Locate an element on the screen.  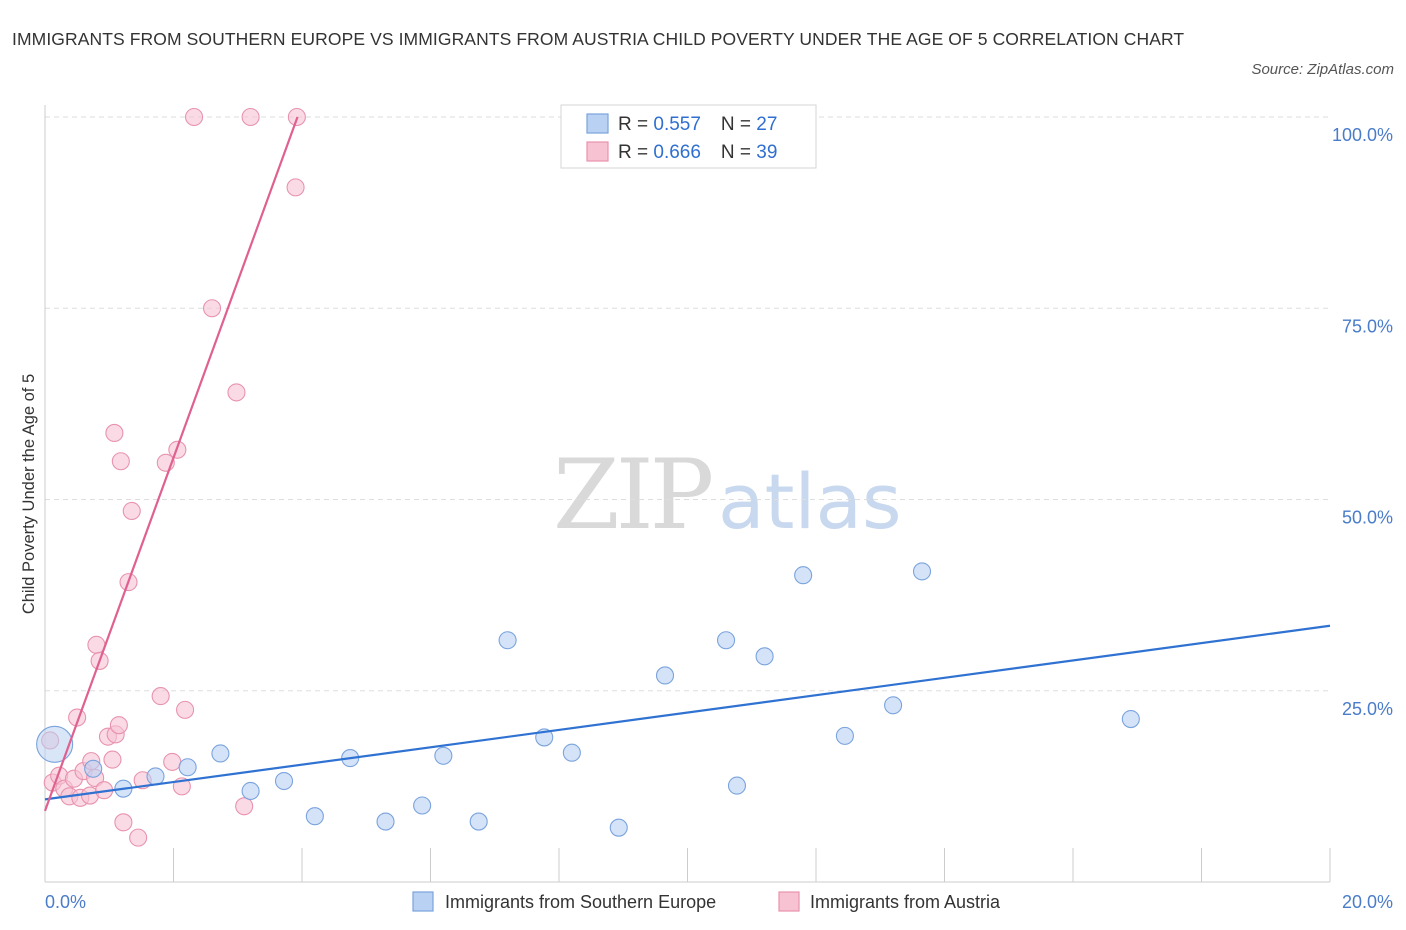
bottom-legend-swatch-austria is located at coordinates (789, 901).